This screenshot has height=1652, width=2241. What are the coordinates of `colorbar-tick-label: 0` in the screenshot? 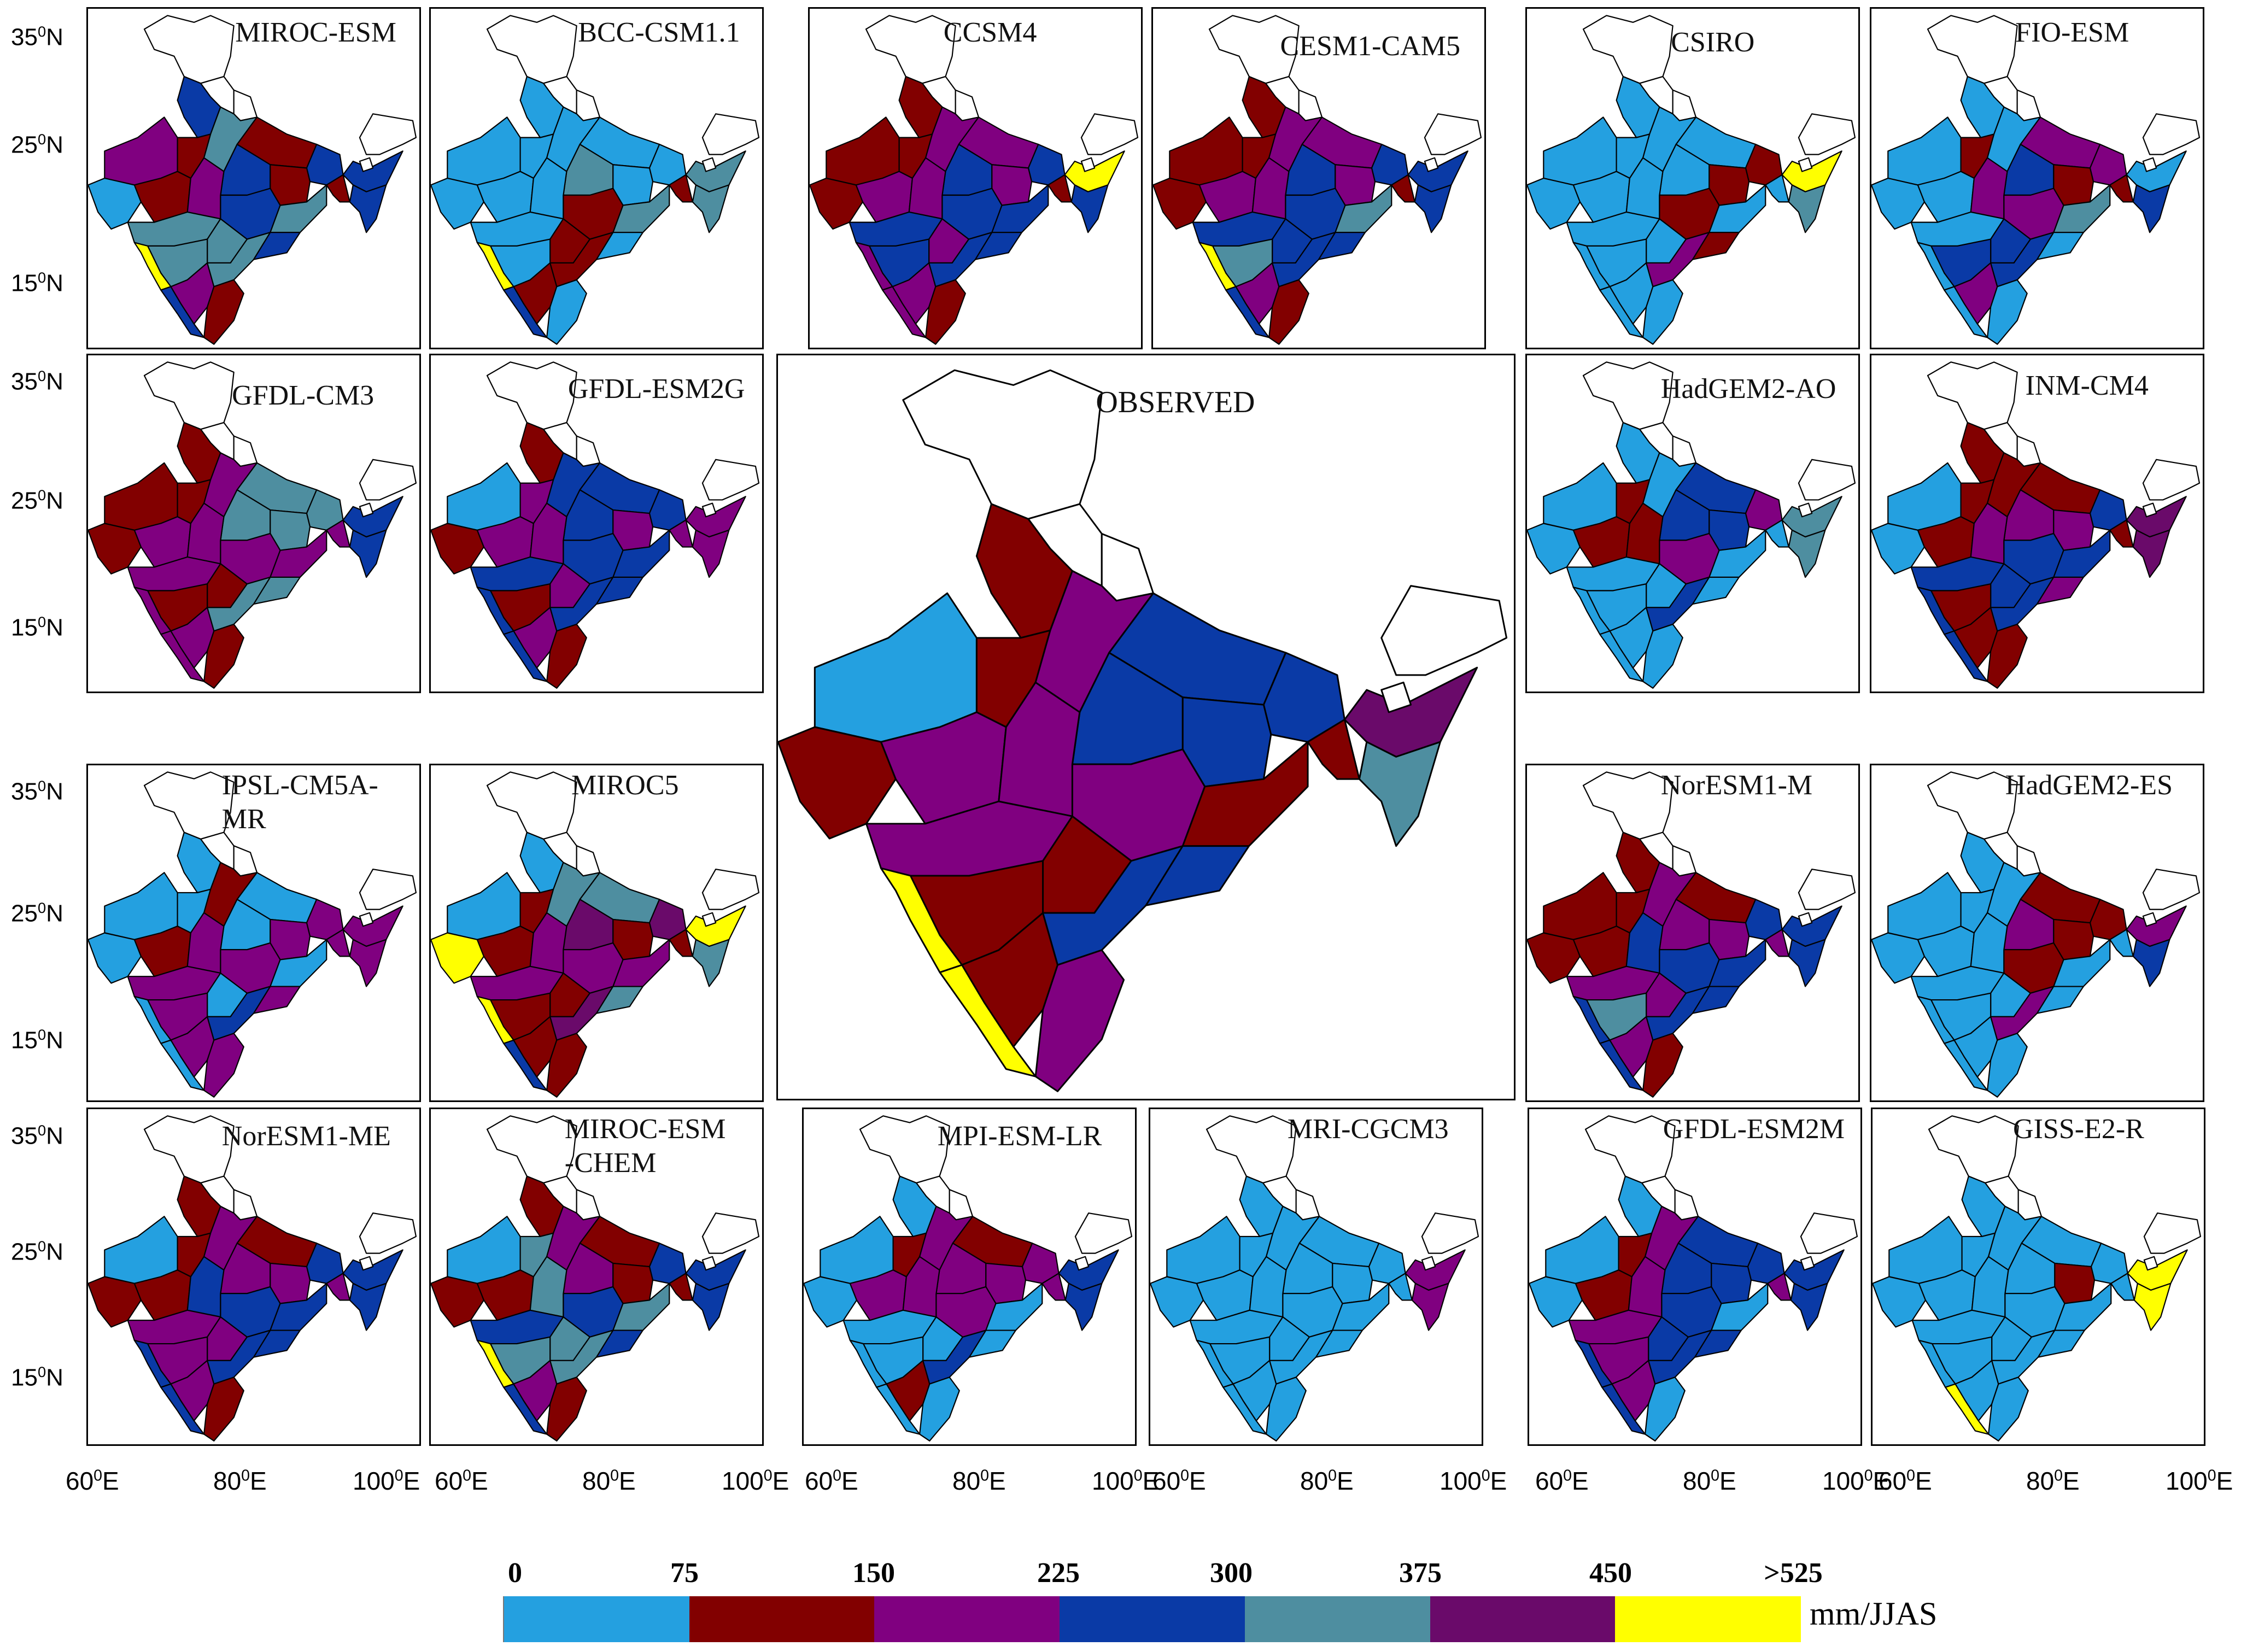 It's located at (515, 1573).